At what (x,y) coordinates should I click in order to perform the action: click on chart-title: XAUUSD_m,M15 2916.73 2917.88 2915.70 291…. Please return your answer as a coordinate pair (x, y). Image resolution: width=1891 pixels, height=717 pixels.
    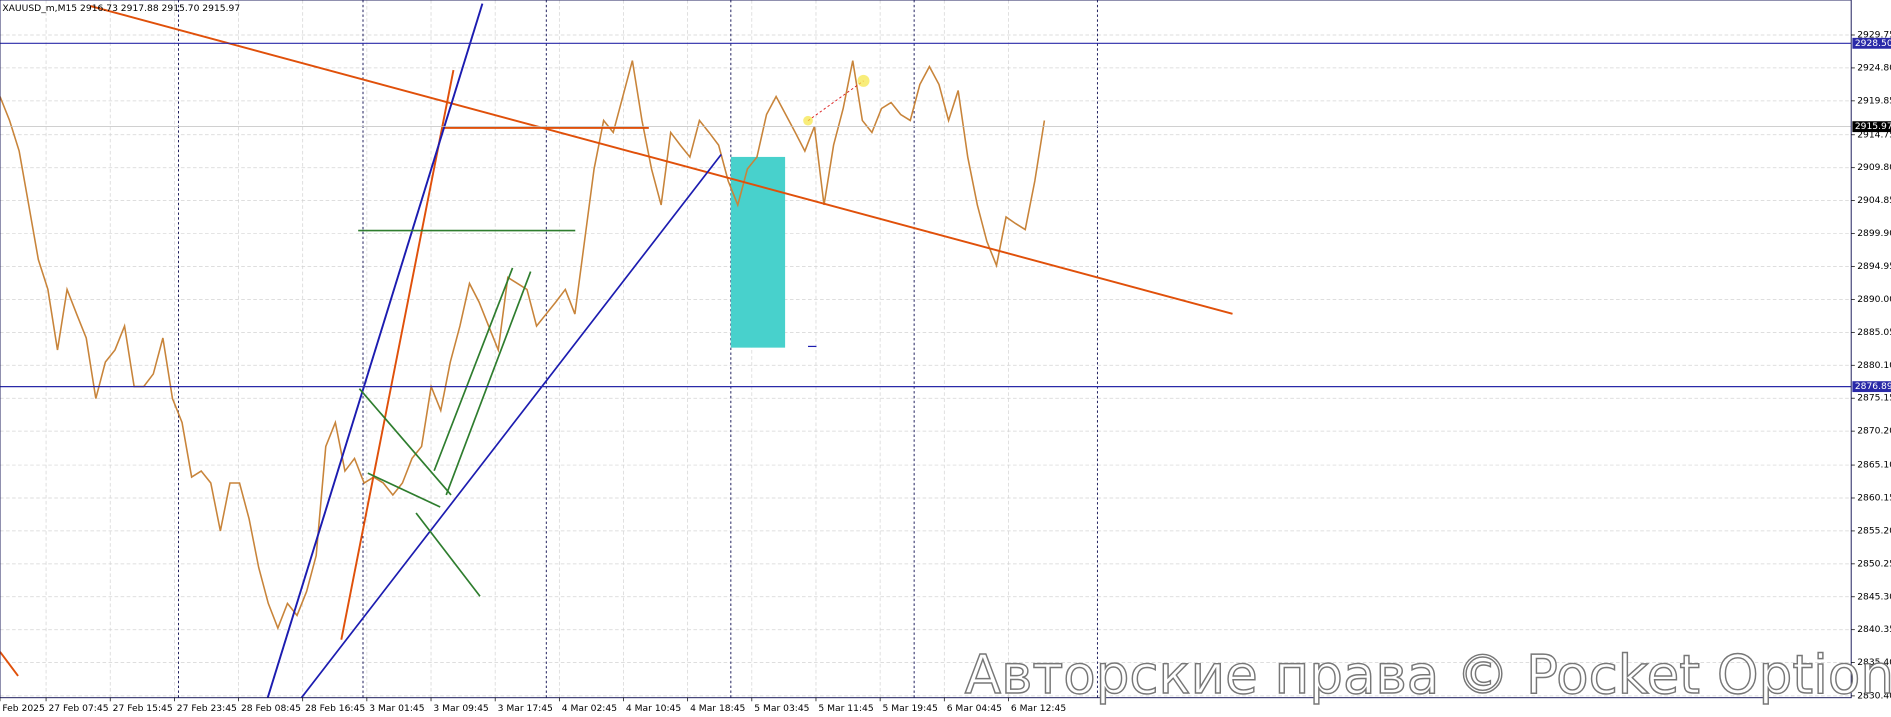
    Looking at the image, I should click on (121, 8).